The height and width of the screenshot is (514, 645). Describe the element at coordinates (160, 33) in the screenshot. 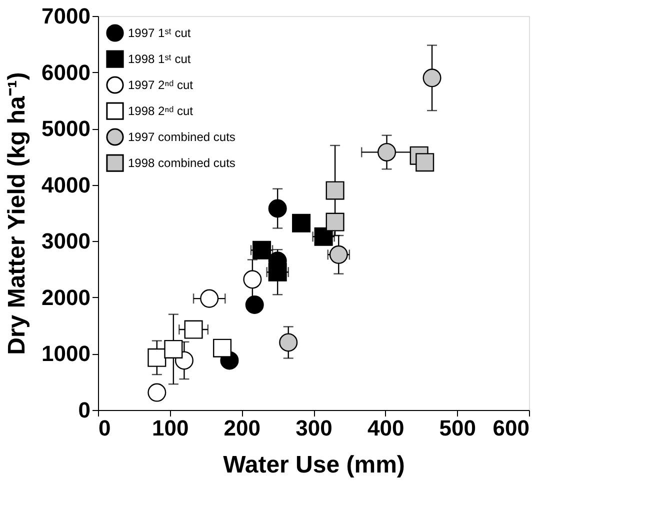

I see `legend-label: 1997 1ˢᵗ cut` at that location.